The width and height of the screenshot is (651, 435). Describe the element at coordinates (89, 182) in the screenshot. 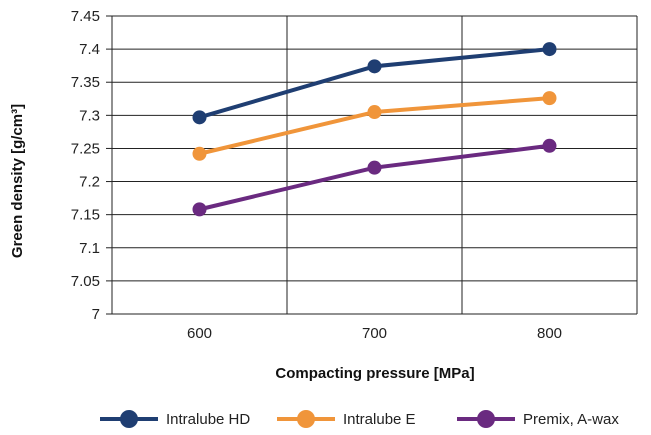

I see `y-tick-label: 7.2` at that location.